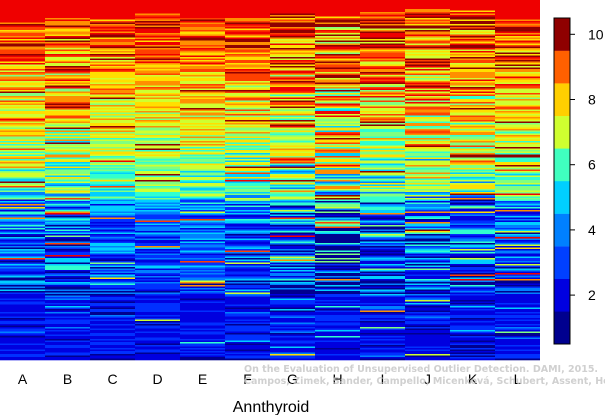  I want to click on colorbar-segment, so click(562, 34).